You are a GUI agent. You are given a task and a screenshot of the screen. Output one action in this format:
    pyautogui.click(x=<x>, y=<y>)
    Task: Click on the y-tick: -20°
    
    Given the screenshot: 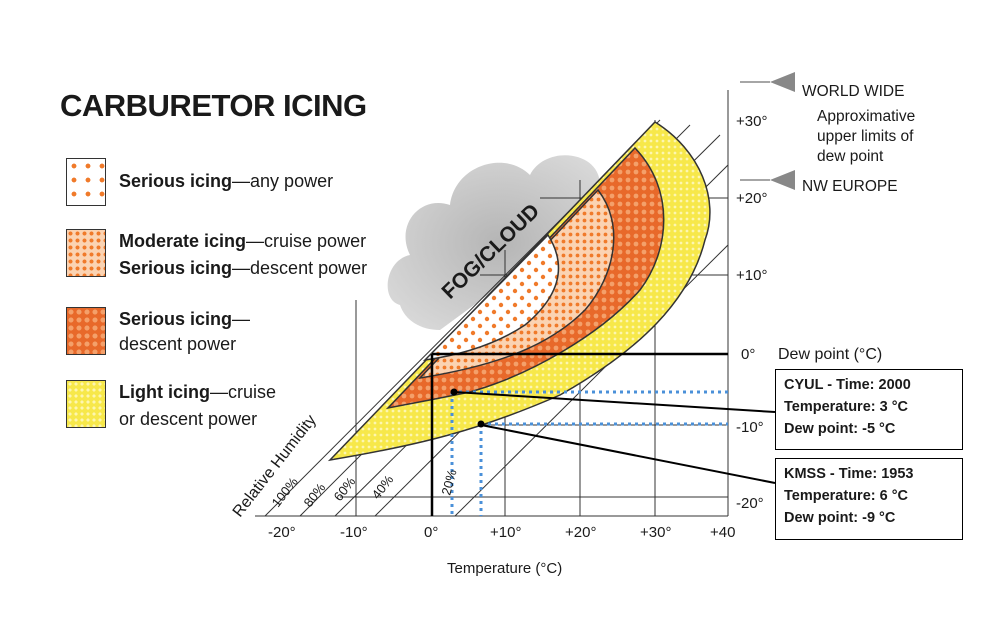 What is the action you would take?
    pyautogui.click(x=750, y=503)
    